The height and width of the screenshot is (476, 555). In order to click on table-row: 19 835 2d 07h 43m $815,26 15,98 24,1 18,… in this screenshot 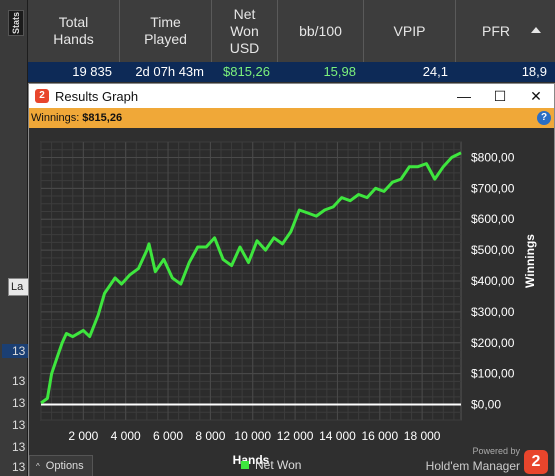, I will do `click(291, 72)`.